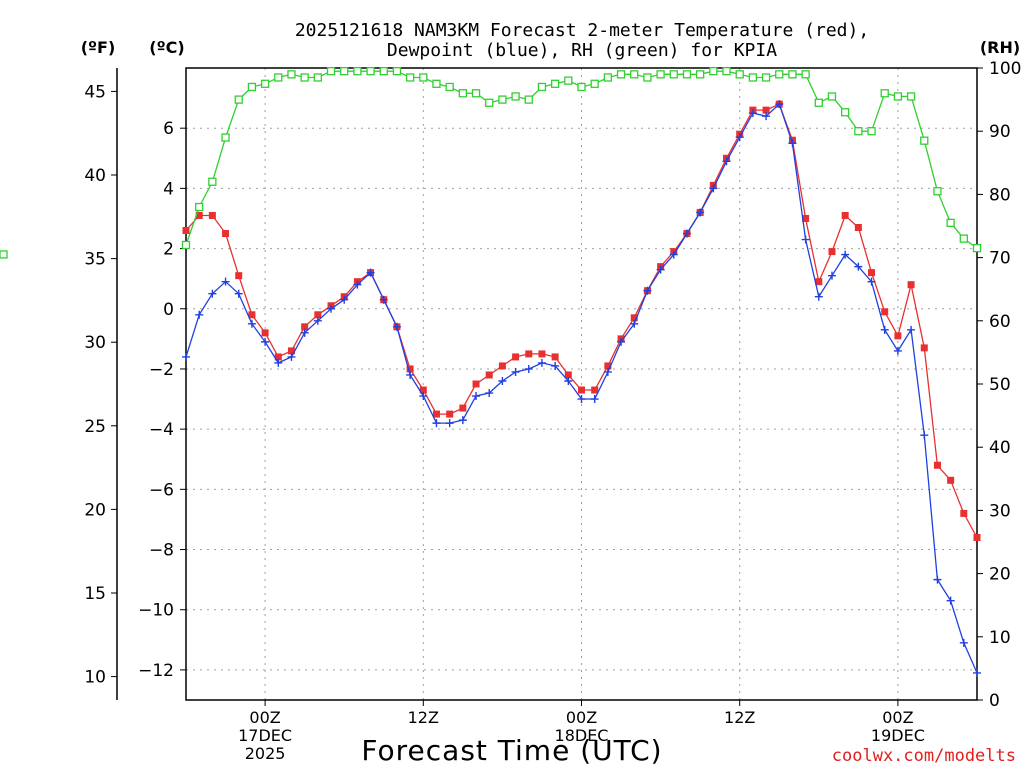 The image size is (1024, 768). What do you see at coordinates (1005, 69) in the screenshot?
I see `rh-tick-label: 100` at bounding box center [1005, 69].